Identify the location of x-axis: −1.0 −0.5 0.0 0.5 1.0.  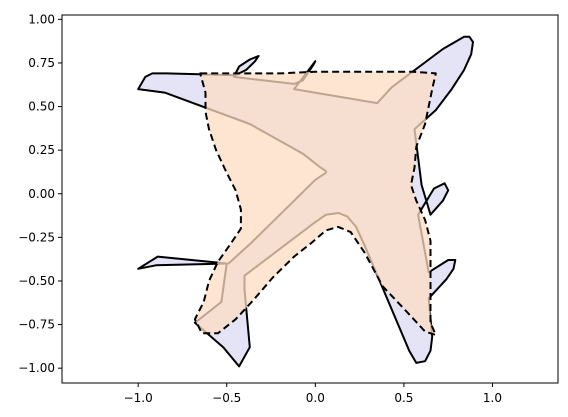
(313, 394).